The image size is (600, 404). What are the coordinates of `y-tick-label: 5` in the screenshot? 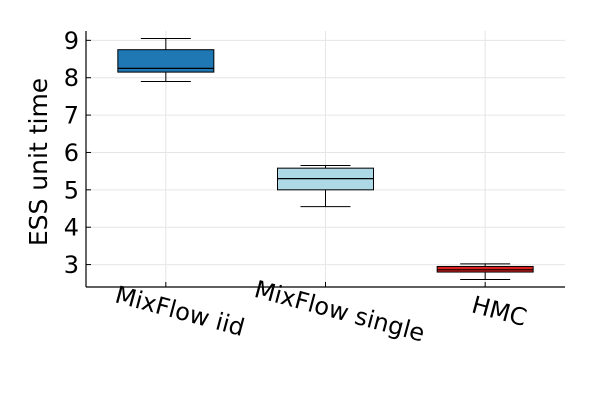 It's located at (71, 190).